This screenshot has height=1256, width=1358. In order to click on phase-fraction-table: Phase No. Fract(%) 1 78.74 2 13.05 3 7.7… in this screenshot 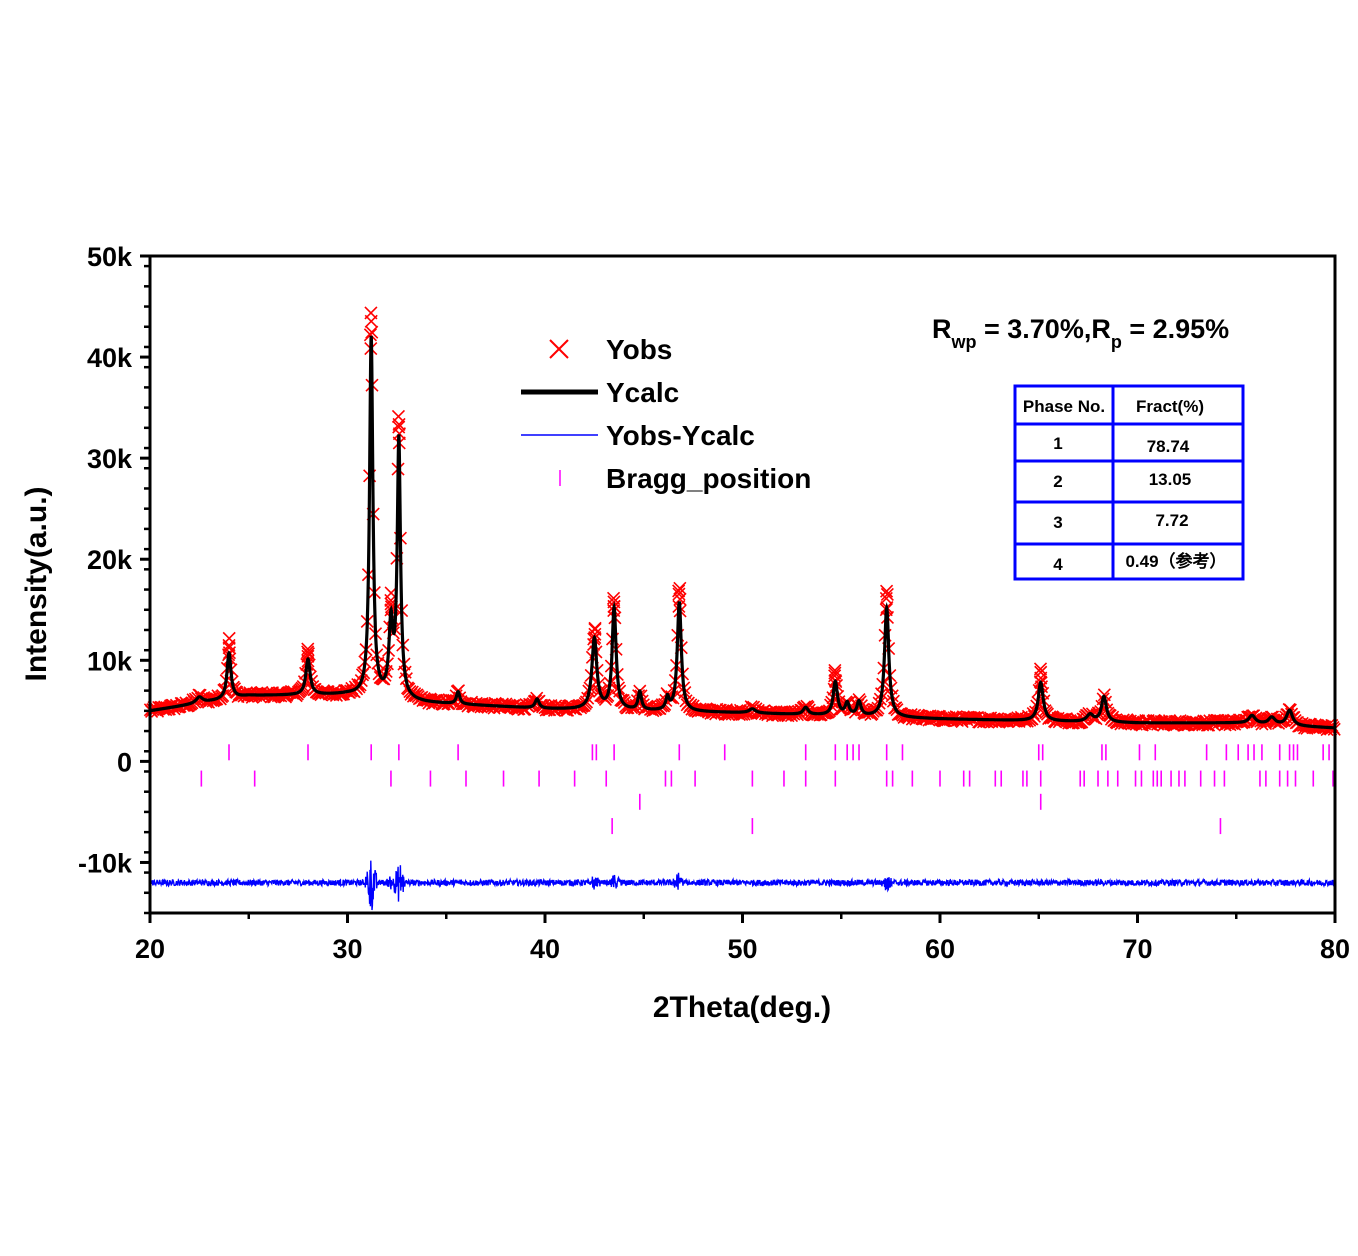, I will do `click(1129, 482)`.